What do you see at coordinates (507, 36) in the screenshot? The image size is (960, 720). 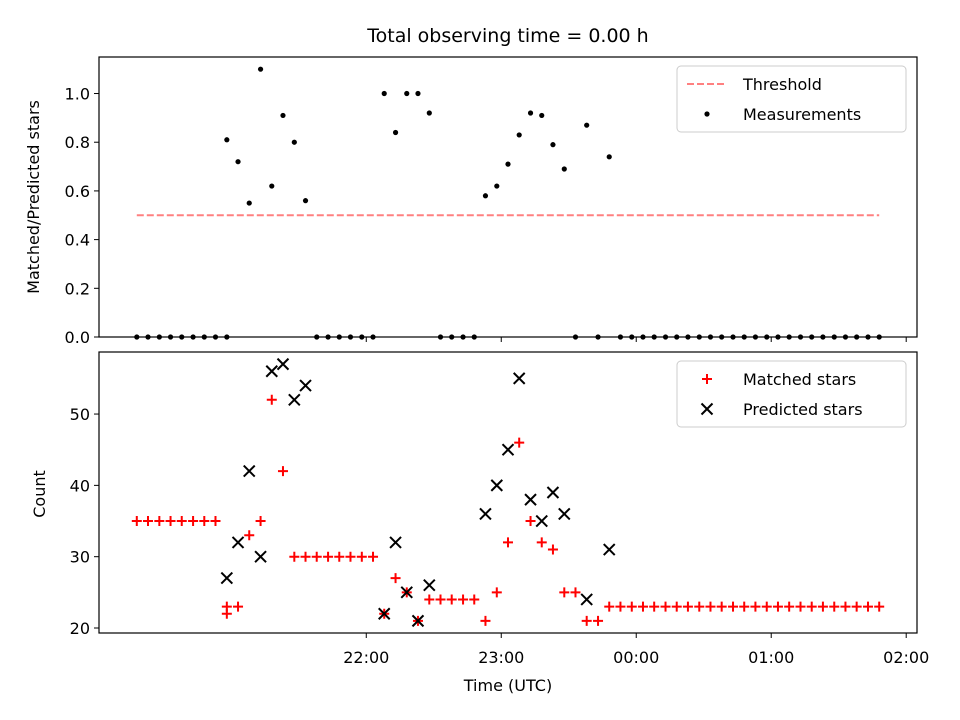 I see `top-chart-title: Total observing time = 0.00 h` at bounding box center [507, 36].